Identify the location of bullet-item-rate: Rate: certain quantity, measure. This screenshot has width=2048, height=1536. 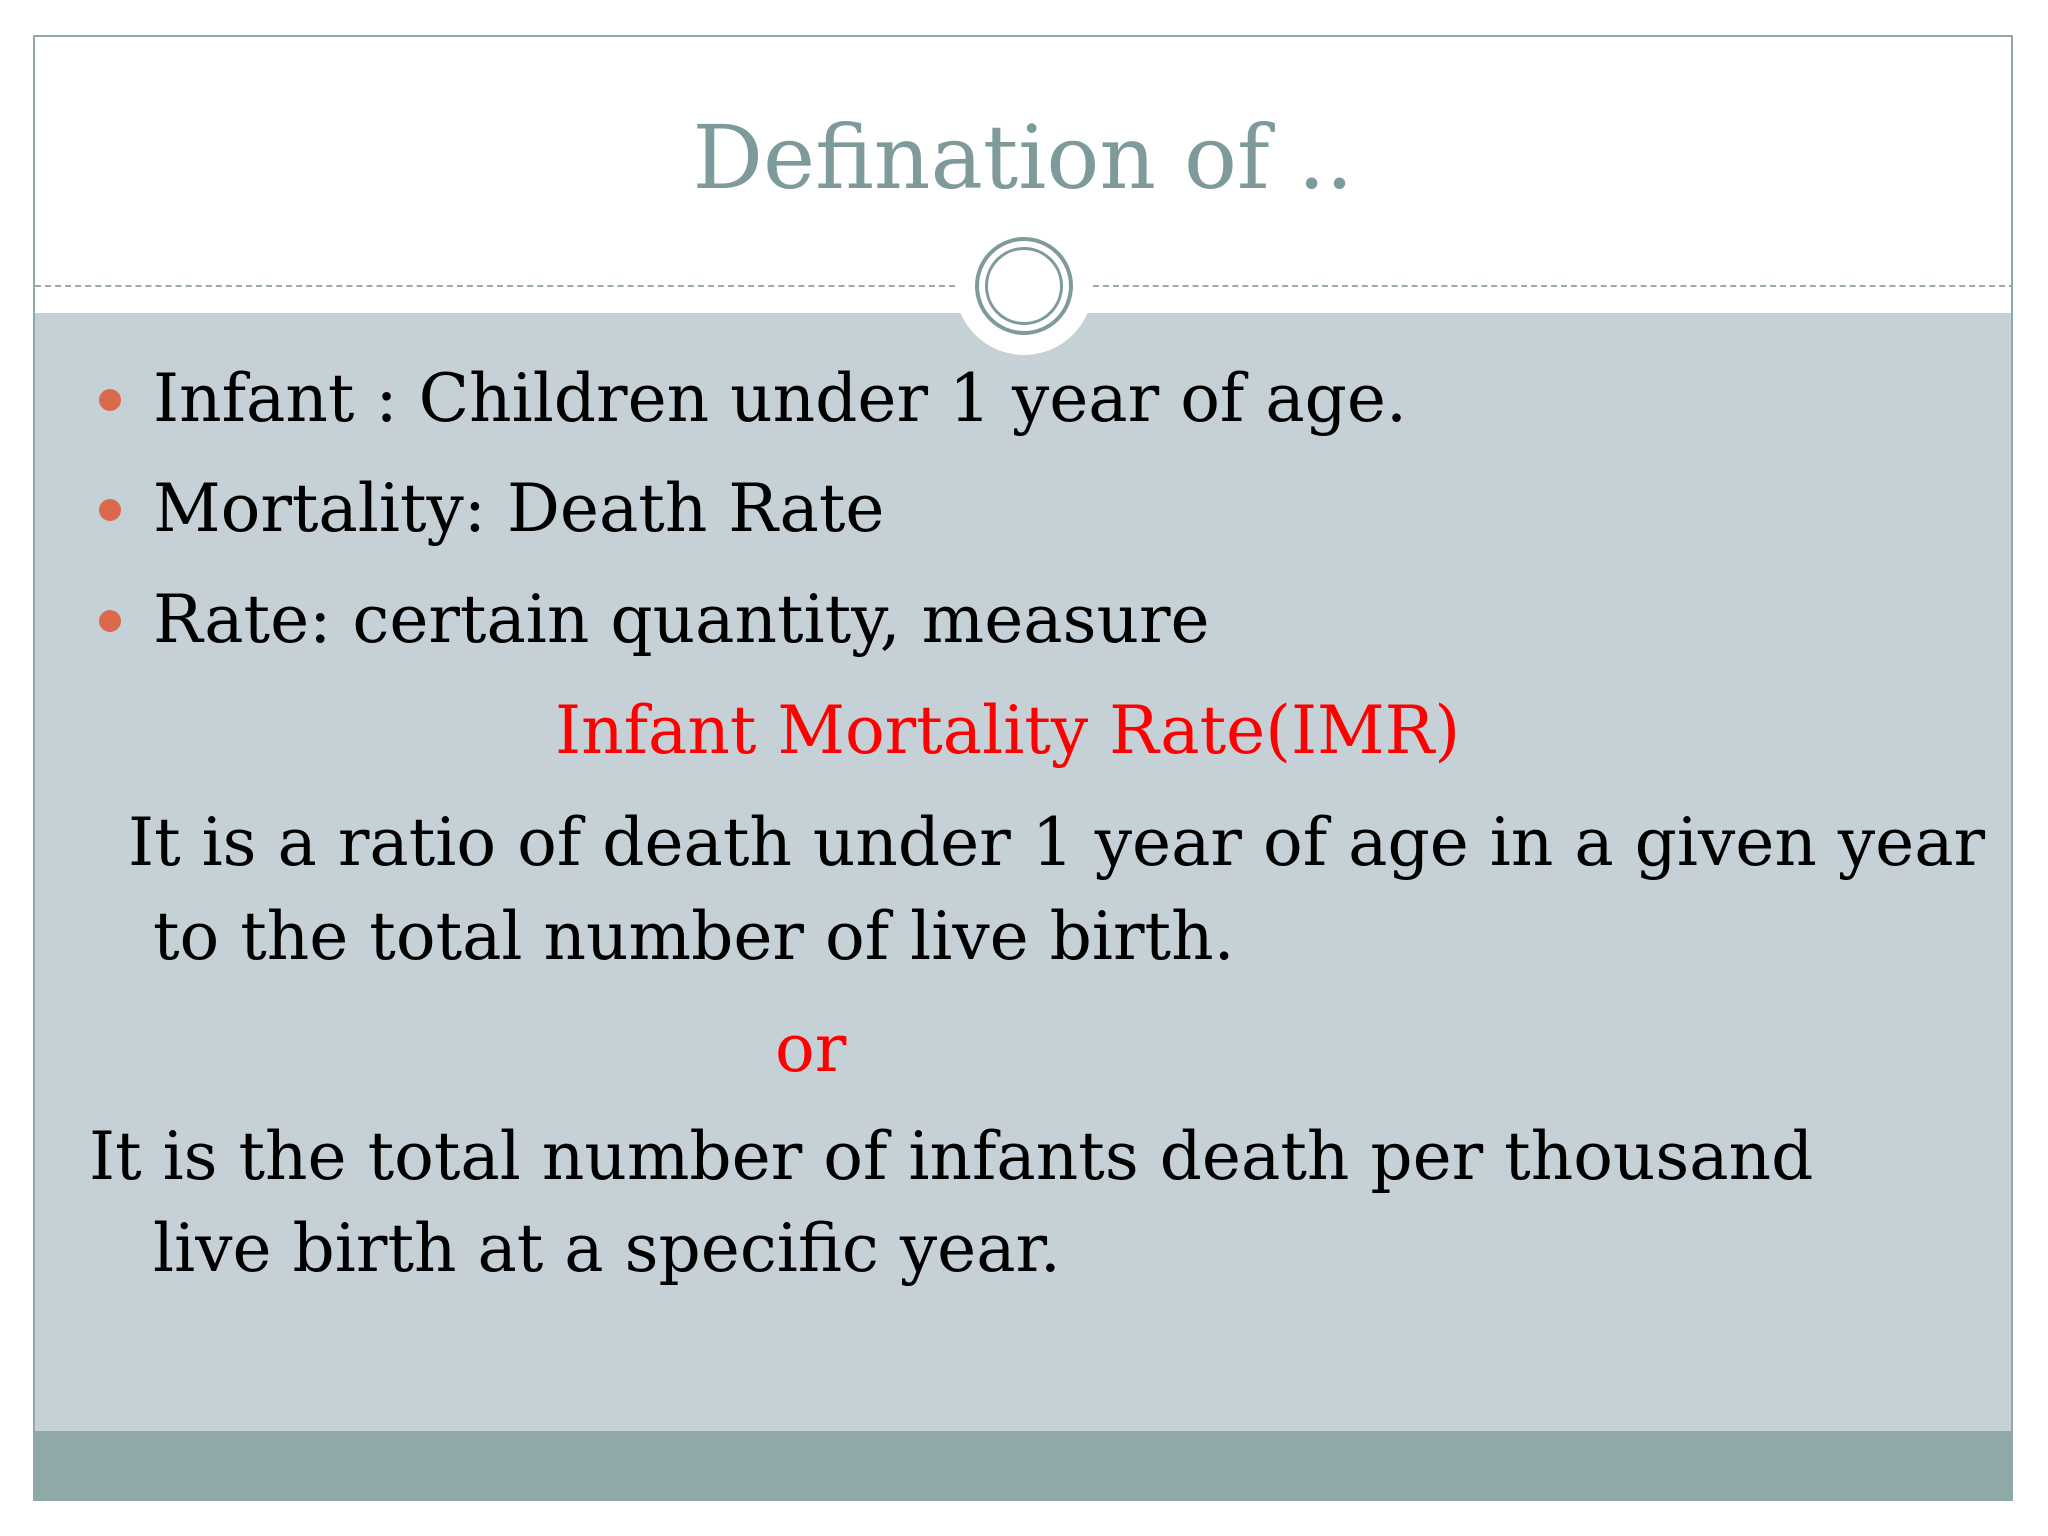
(681, 619).